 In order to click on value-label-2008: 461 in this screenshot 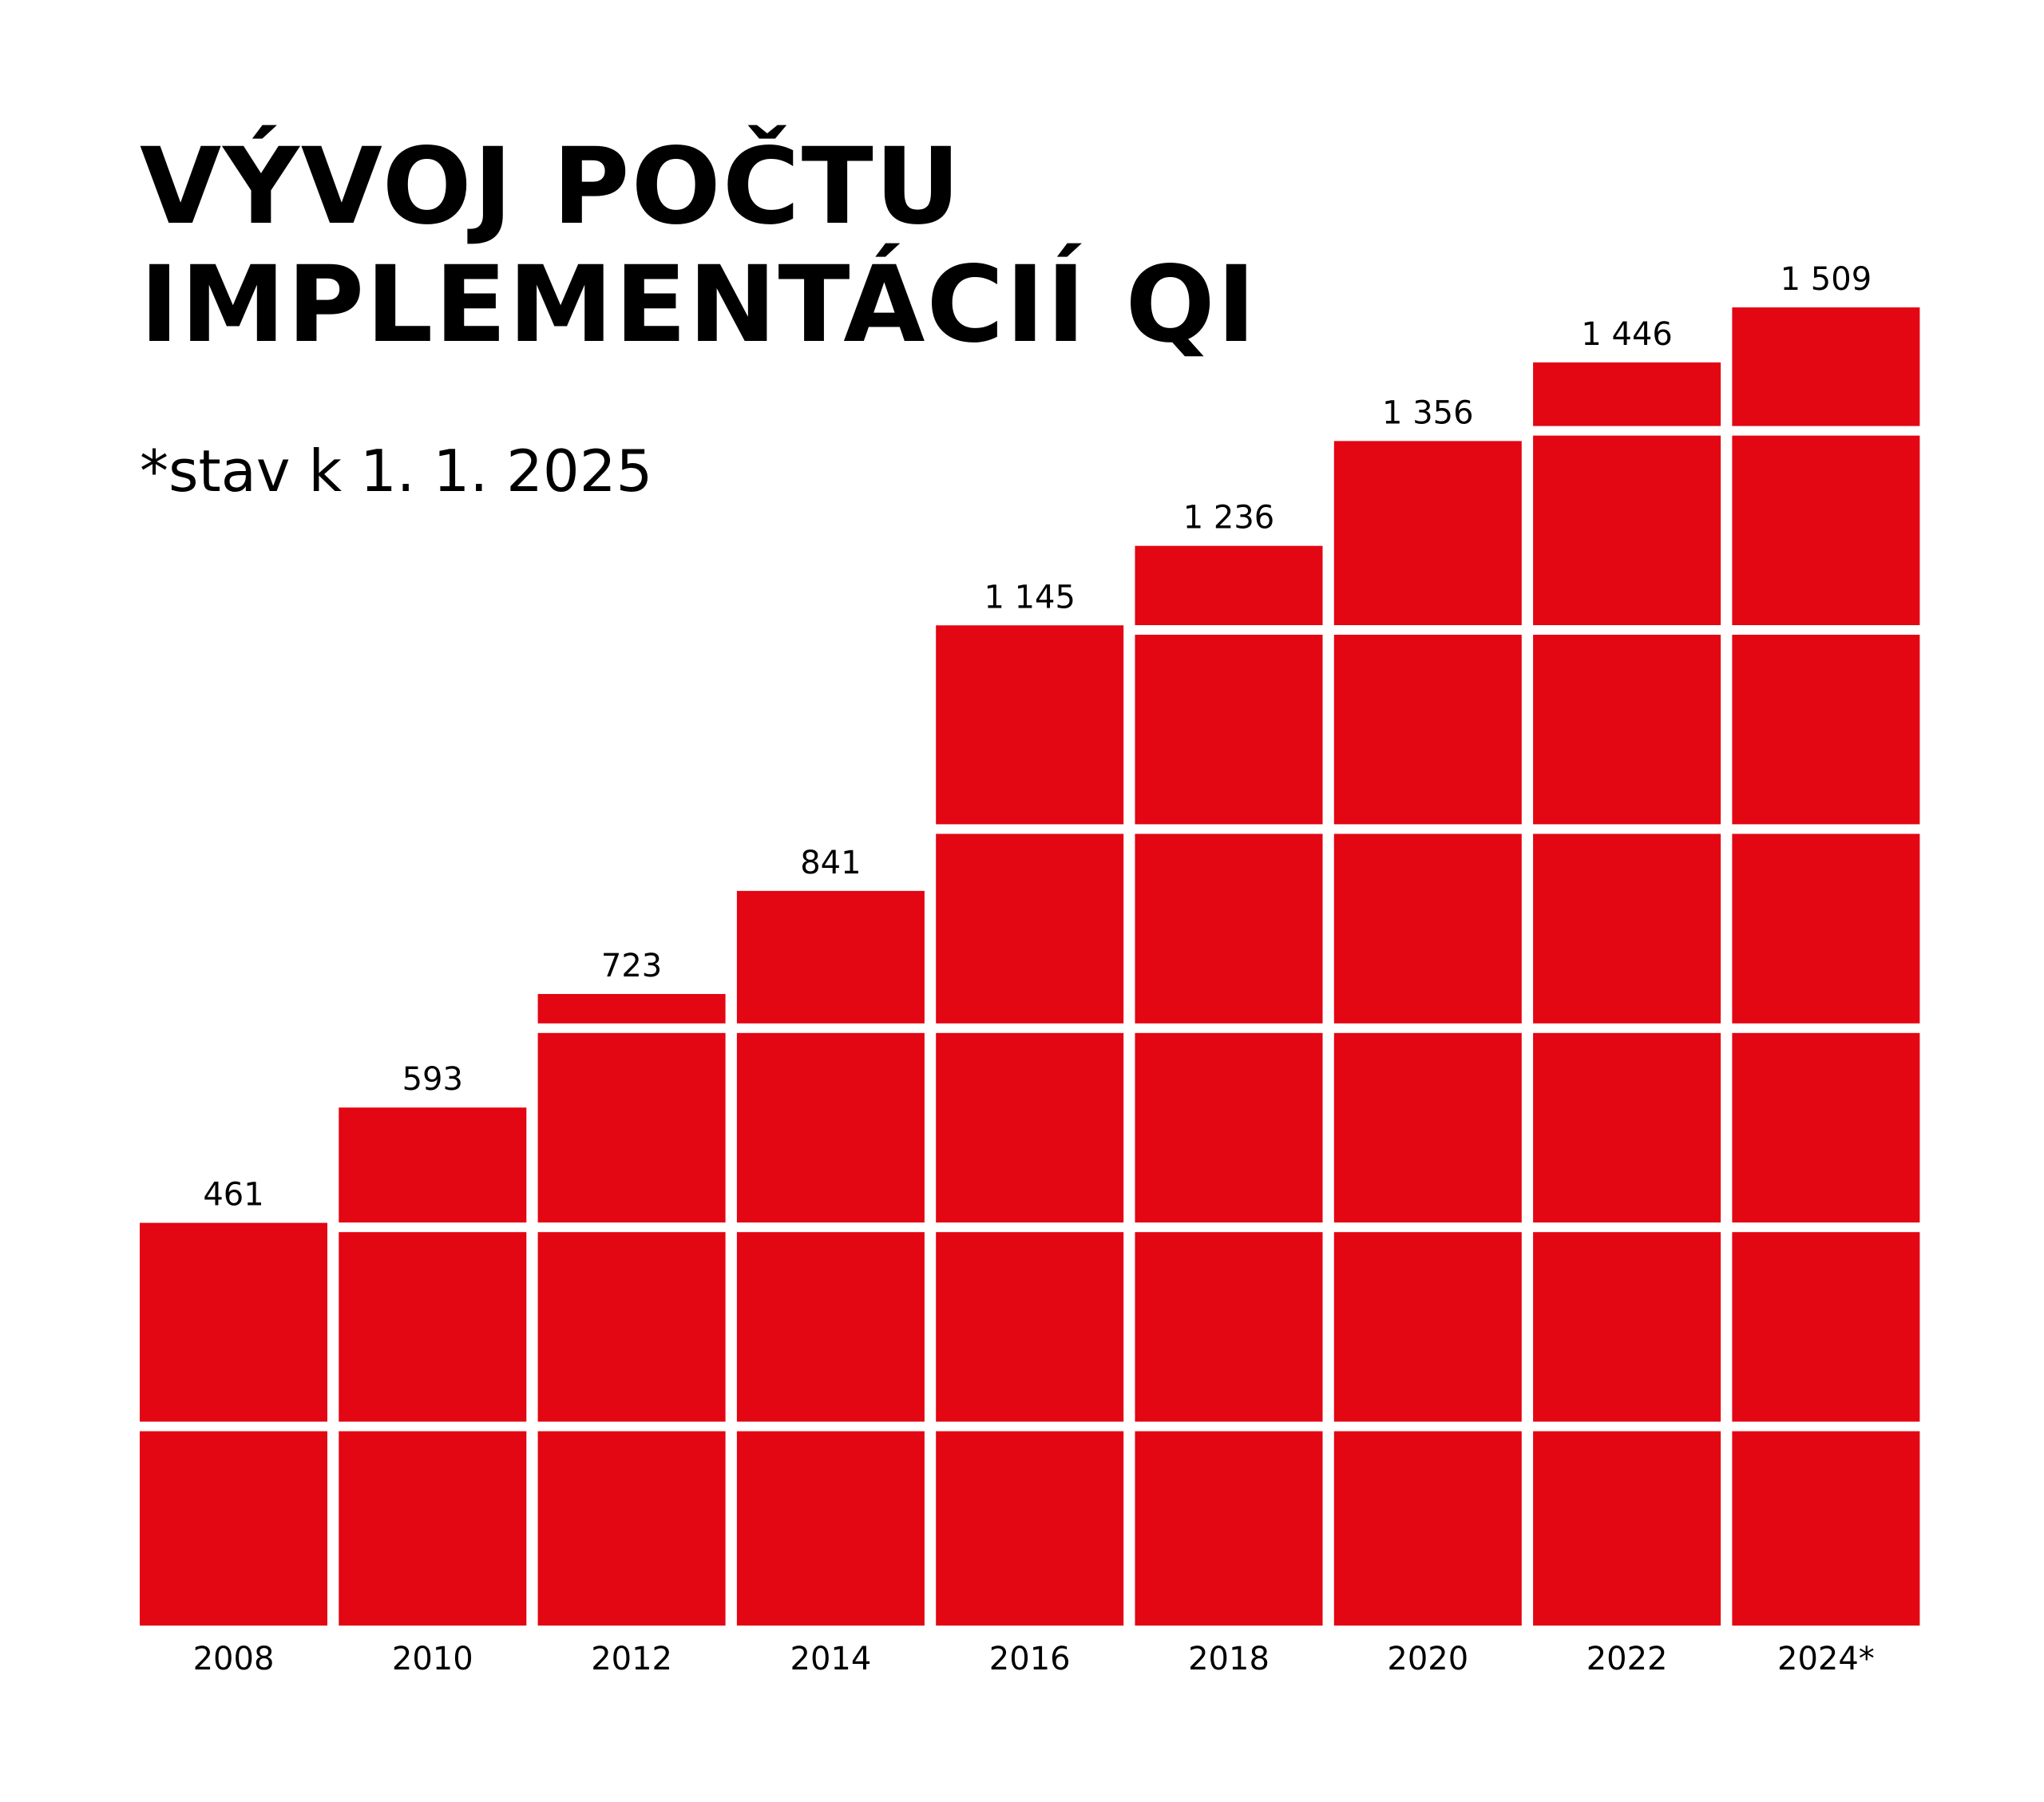, I will do `click(233, 1196)`.